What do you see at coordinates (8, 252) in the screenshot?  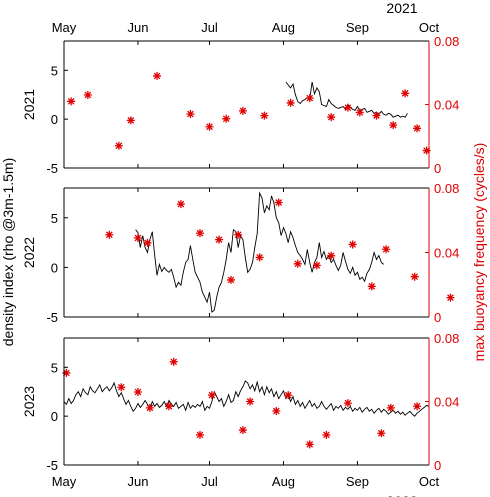 I see `y-axis-label: density index (rho @3m-1.5m)` at bounding box center [8, 252].